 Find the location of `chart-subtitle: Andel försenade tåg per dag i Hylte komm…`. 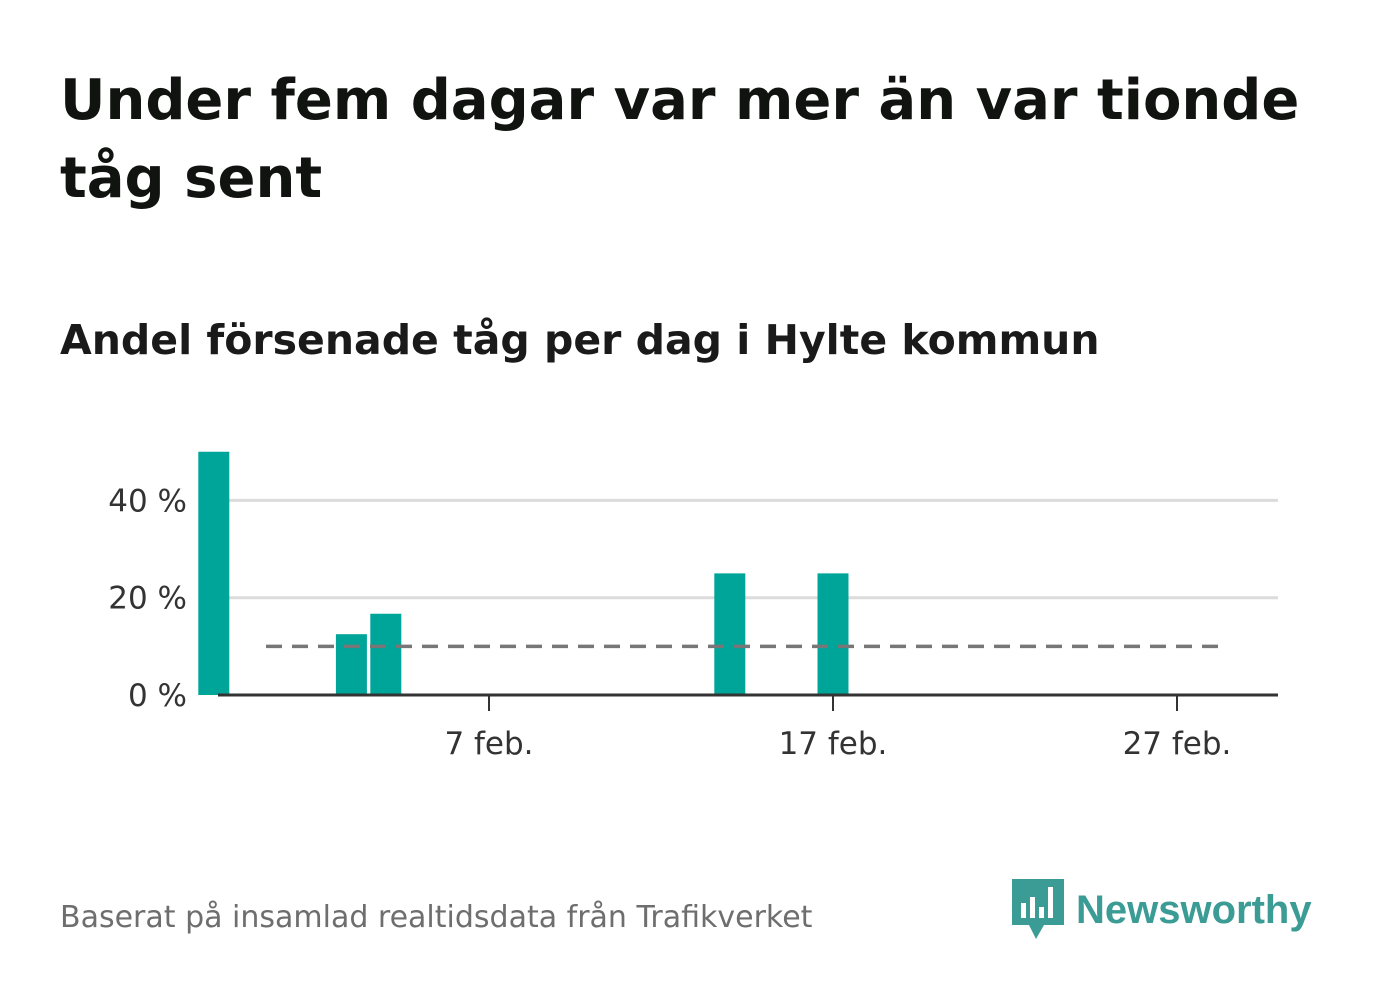

chart-subtitle: Andel försenade tåg per dag i Hylte komm… is located at coordinates (580, 340).